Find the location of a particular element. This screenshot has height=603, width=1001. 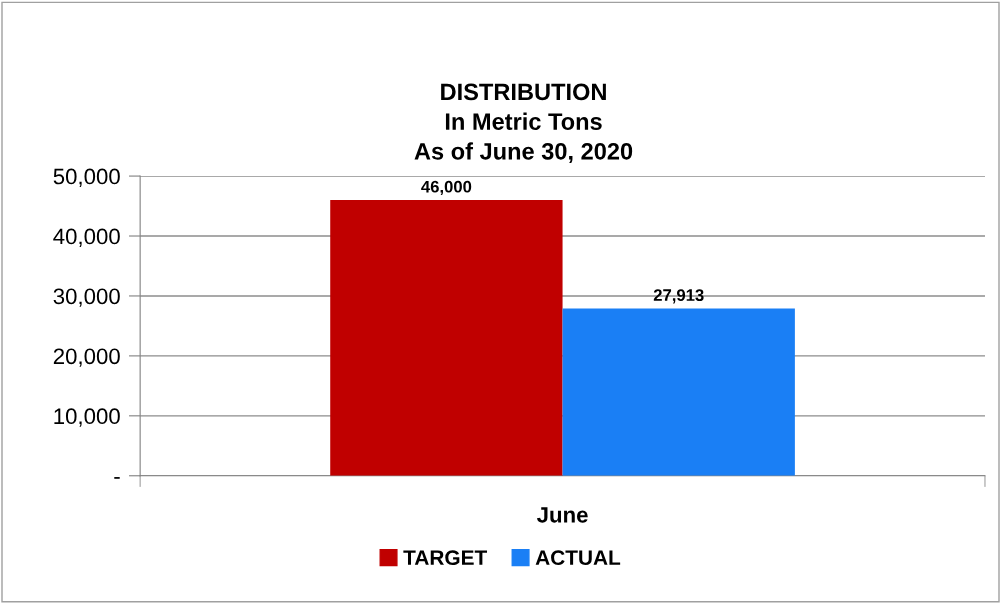

legend-label: TARGET is located at coordinates (445, 558).